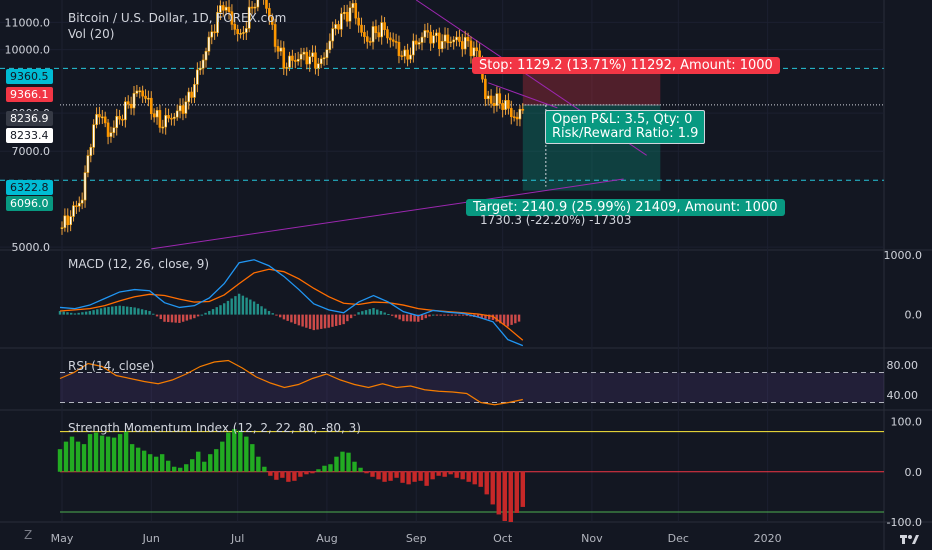 The width and height of the screenshot is (932, 550). I want to click on hidden-pnl-label: 1730.3 (-22.20%) -17303, so click(556, 220).